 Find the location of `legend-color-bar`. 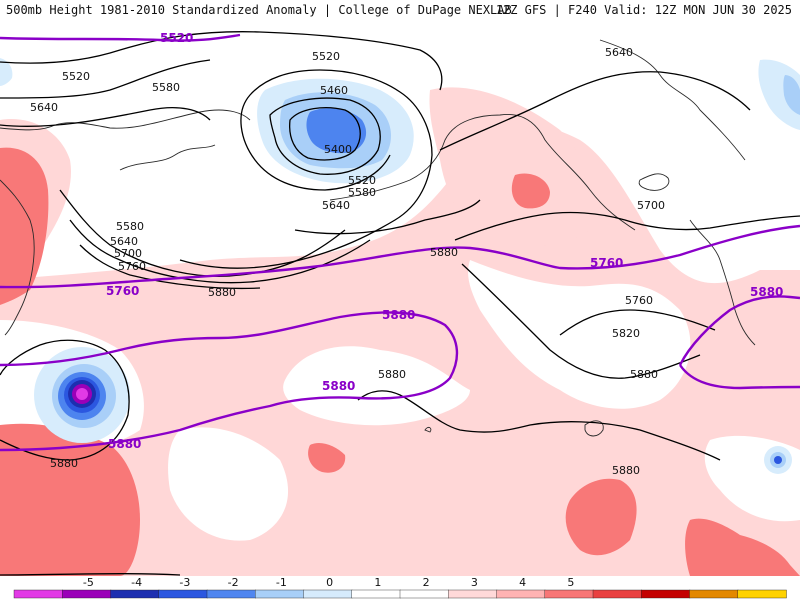

legend-color-bar is located at coordinates (400, 594).